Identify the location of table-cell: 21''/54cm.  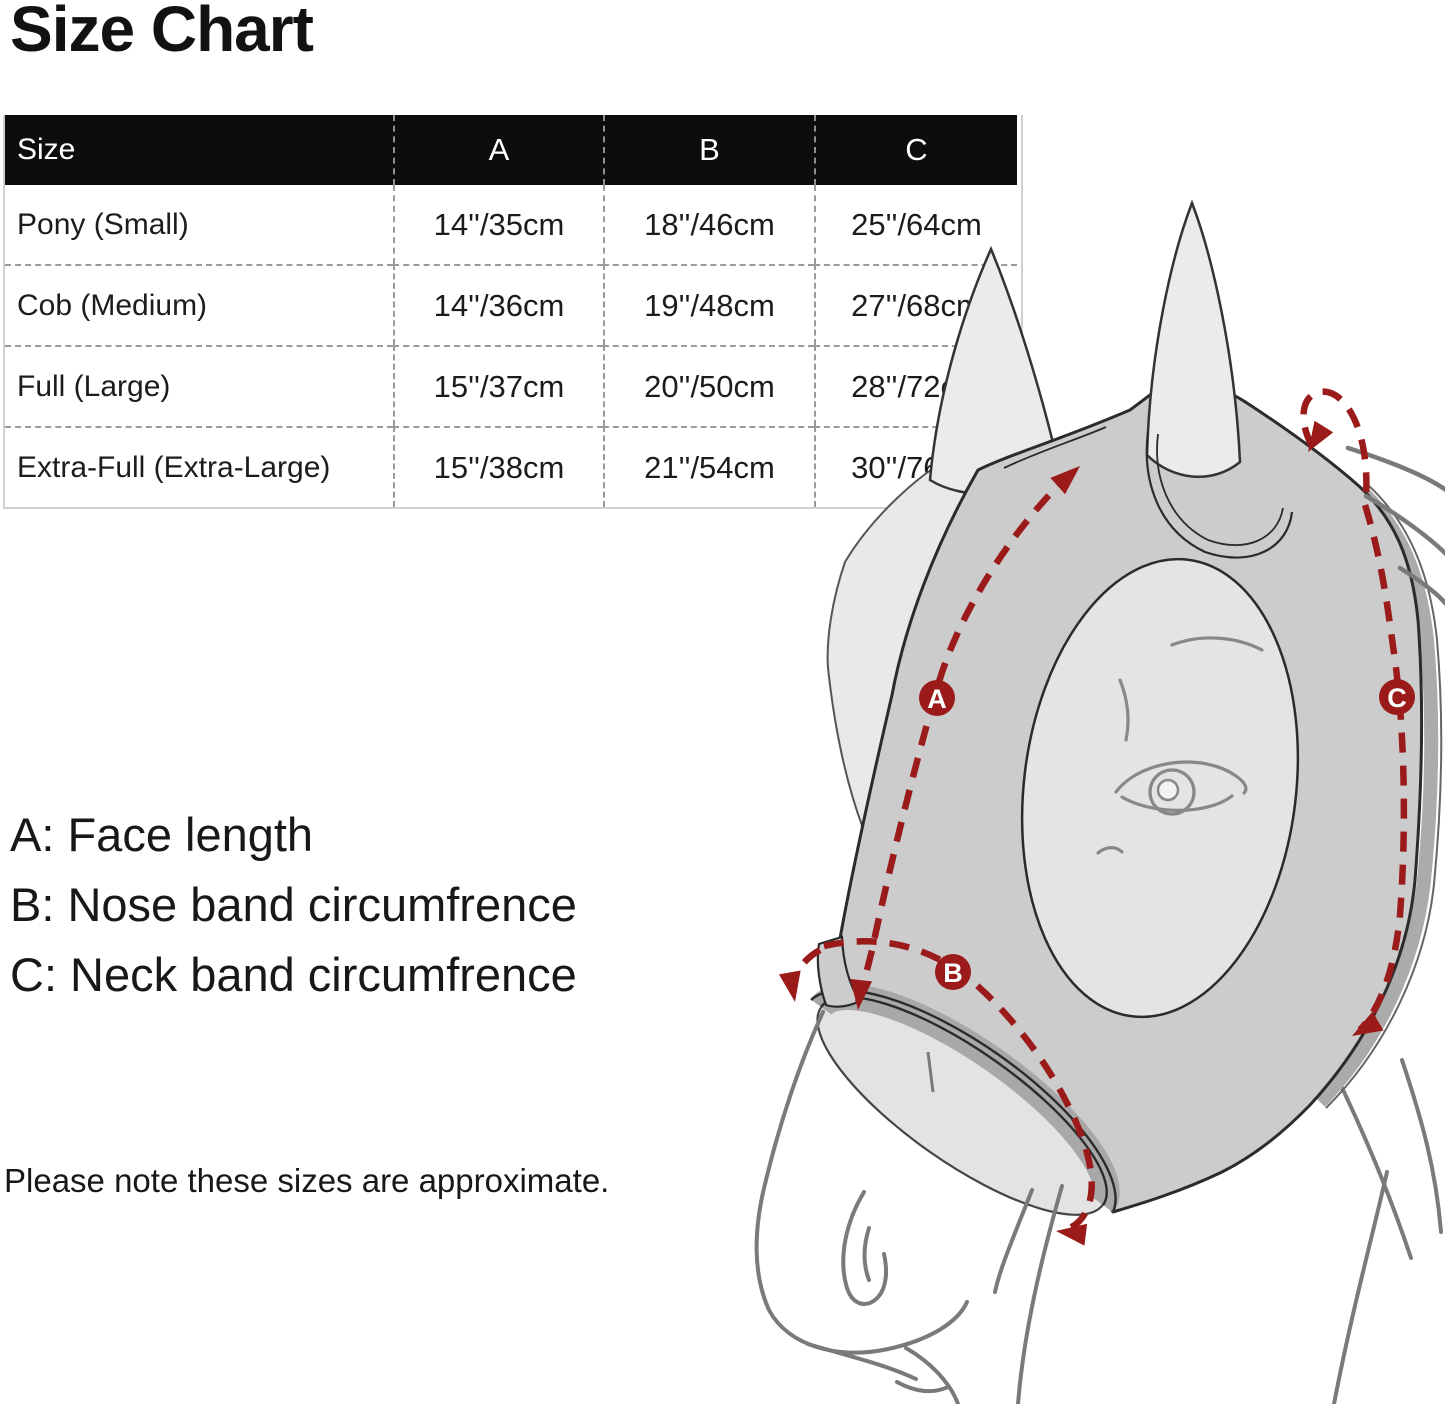
(708, 466).